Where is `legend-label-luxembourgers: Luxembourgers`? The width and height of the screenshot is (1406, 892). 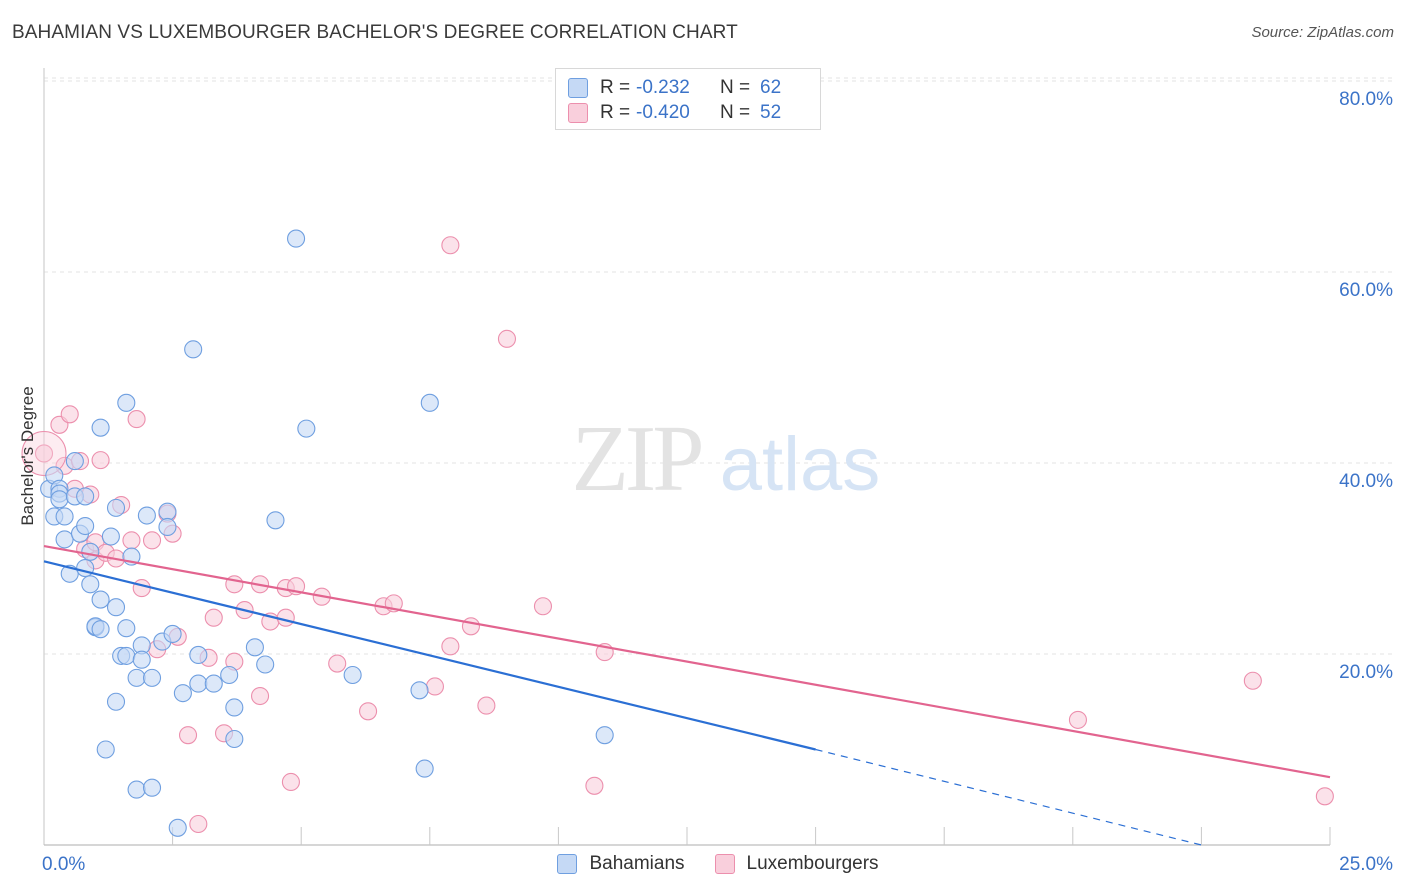
legend-label-luxembourgers: Luxembourgers is located at coordinates (812, 863).